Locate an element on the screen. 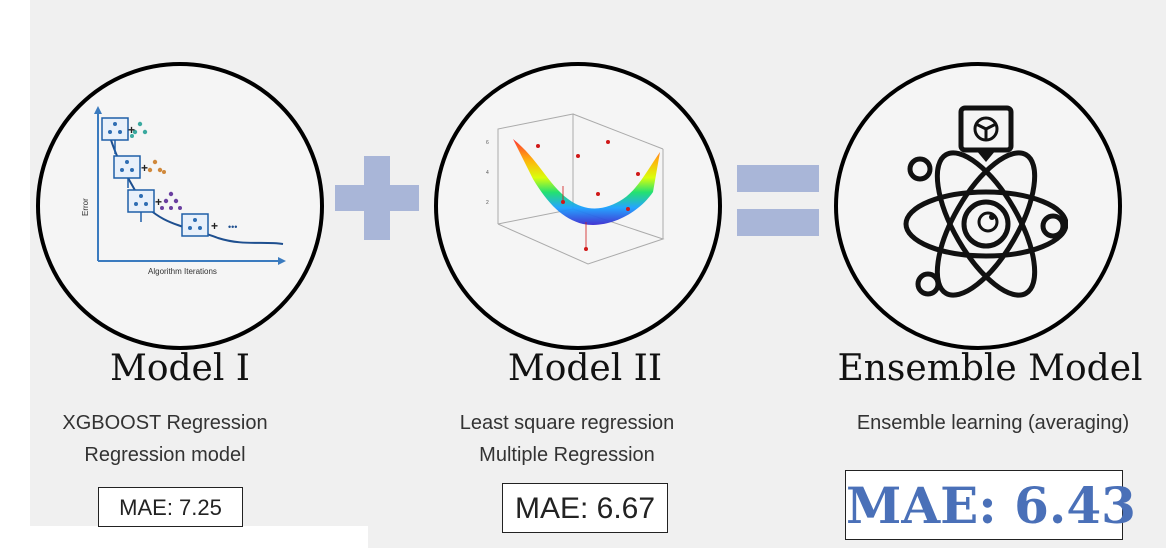 The width and height of the screenshot is (1166, 548). model-1-line-1: XGBOOST Regression is located at coordinates (165, 423).